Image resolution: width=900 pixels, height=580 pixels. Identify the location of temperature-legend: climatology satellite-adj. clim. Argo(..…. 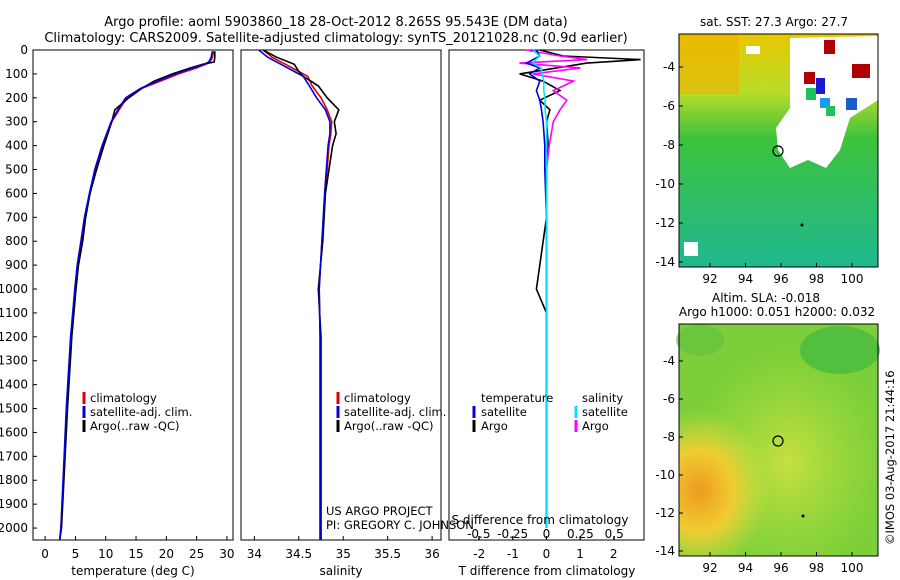
(137, 412).